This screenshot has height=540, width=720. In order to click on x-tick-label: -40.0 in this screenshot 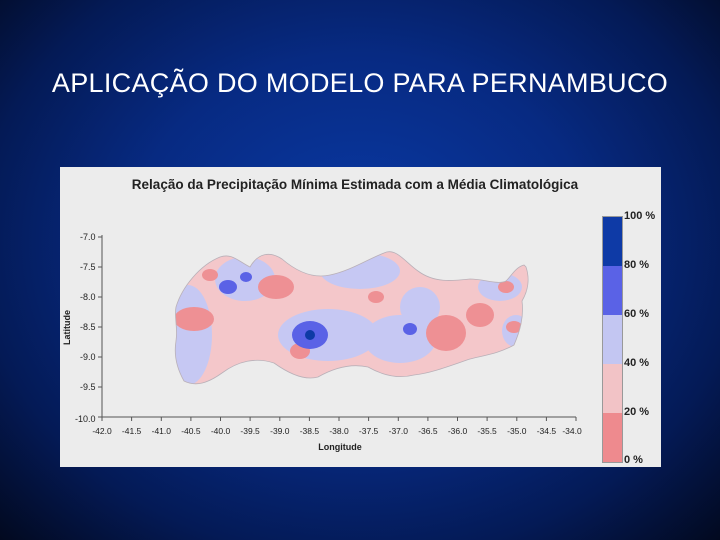, I will do `click(221, 431)`.